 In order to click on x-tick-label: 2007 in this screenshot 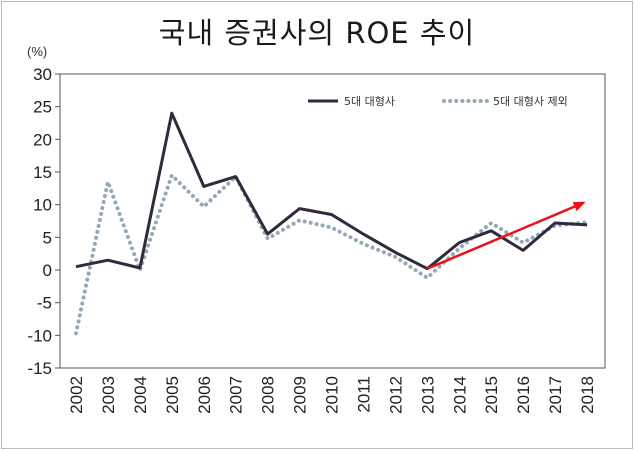, I will do `click(236, 395)`.